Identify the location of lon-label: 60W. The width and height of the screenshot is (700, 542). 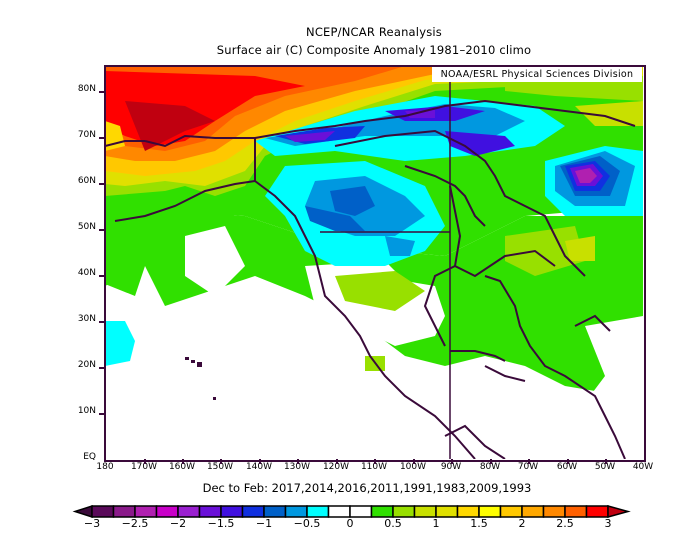
(567, 467).